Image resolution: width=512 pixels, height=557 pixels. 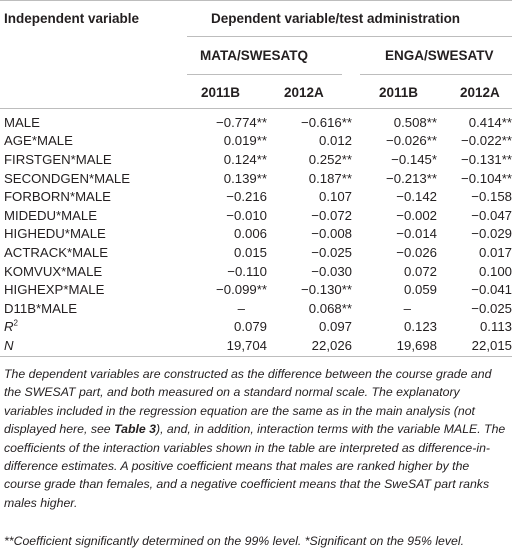 I want to click on value-enga-2012a: 0.113, so click(x=495, y=327).